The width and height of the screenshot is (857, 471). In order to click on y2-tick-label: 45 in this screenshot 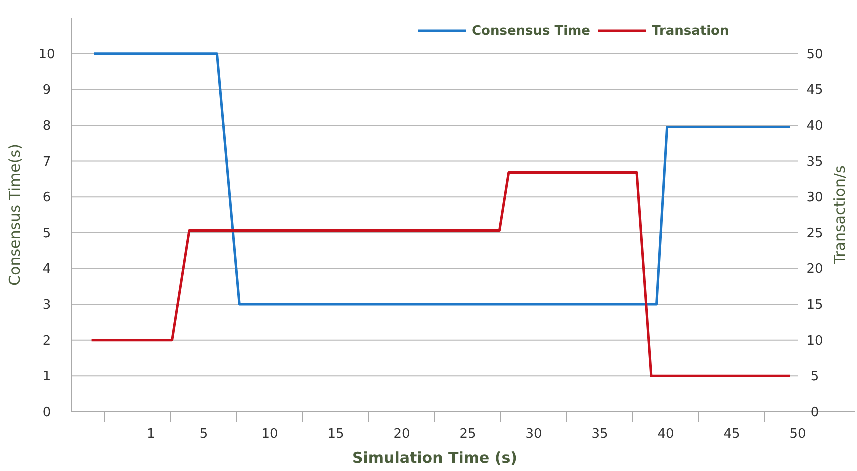, I will do `click(815, 90)`.